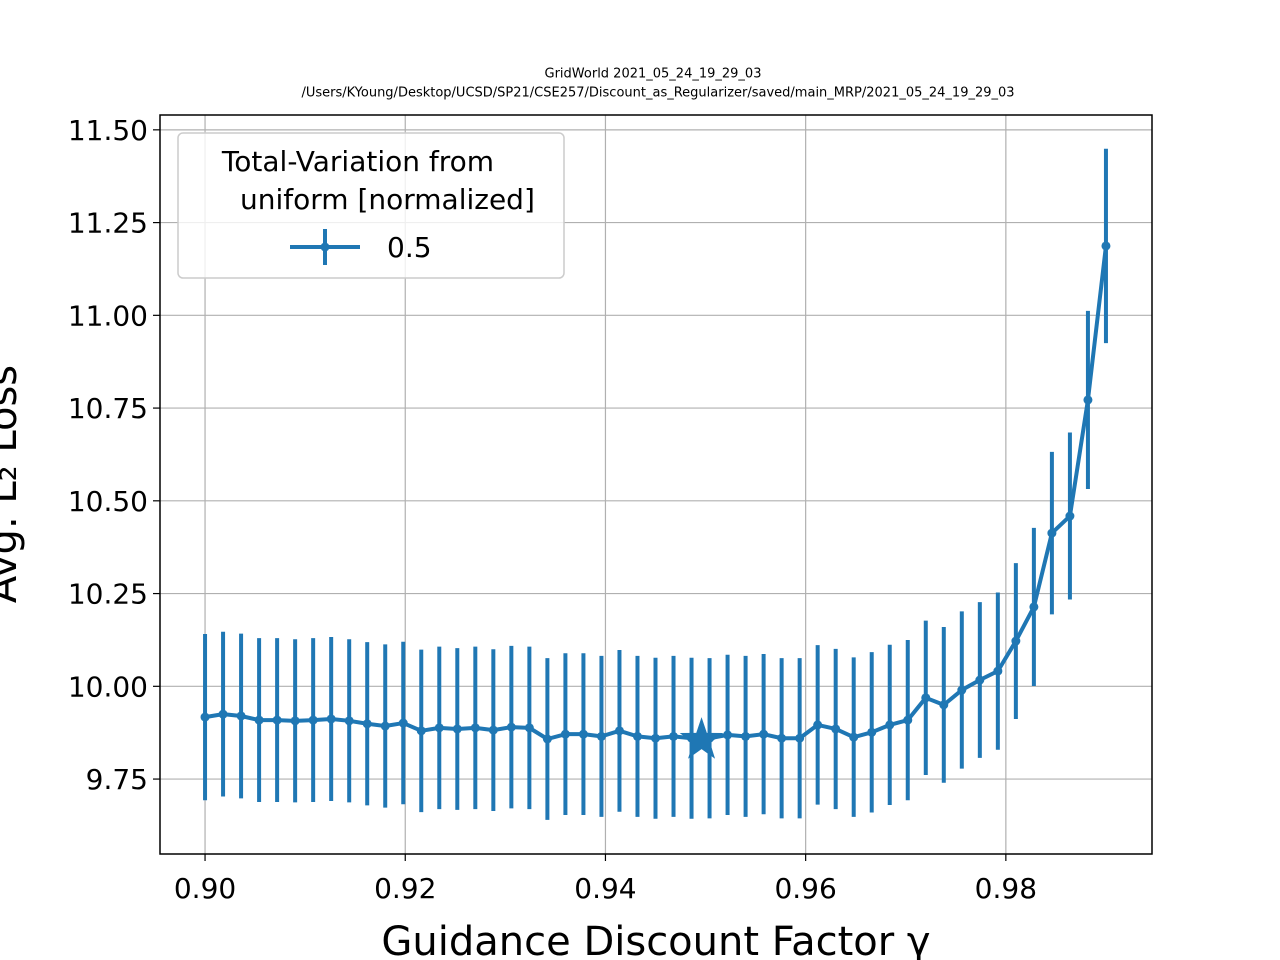 Image resolution: width=1280 pixels, height=960 pixels. I want to click on y-tick-label: 9.75, so click(117, 779).